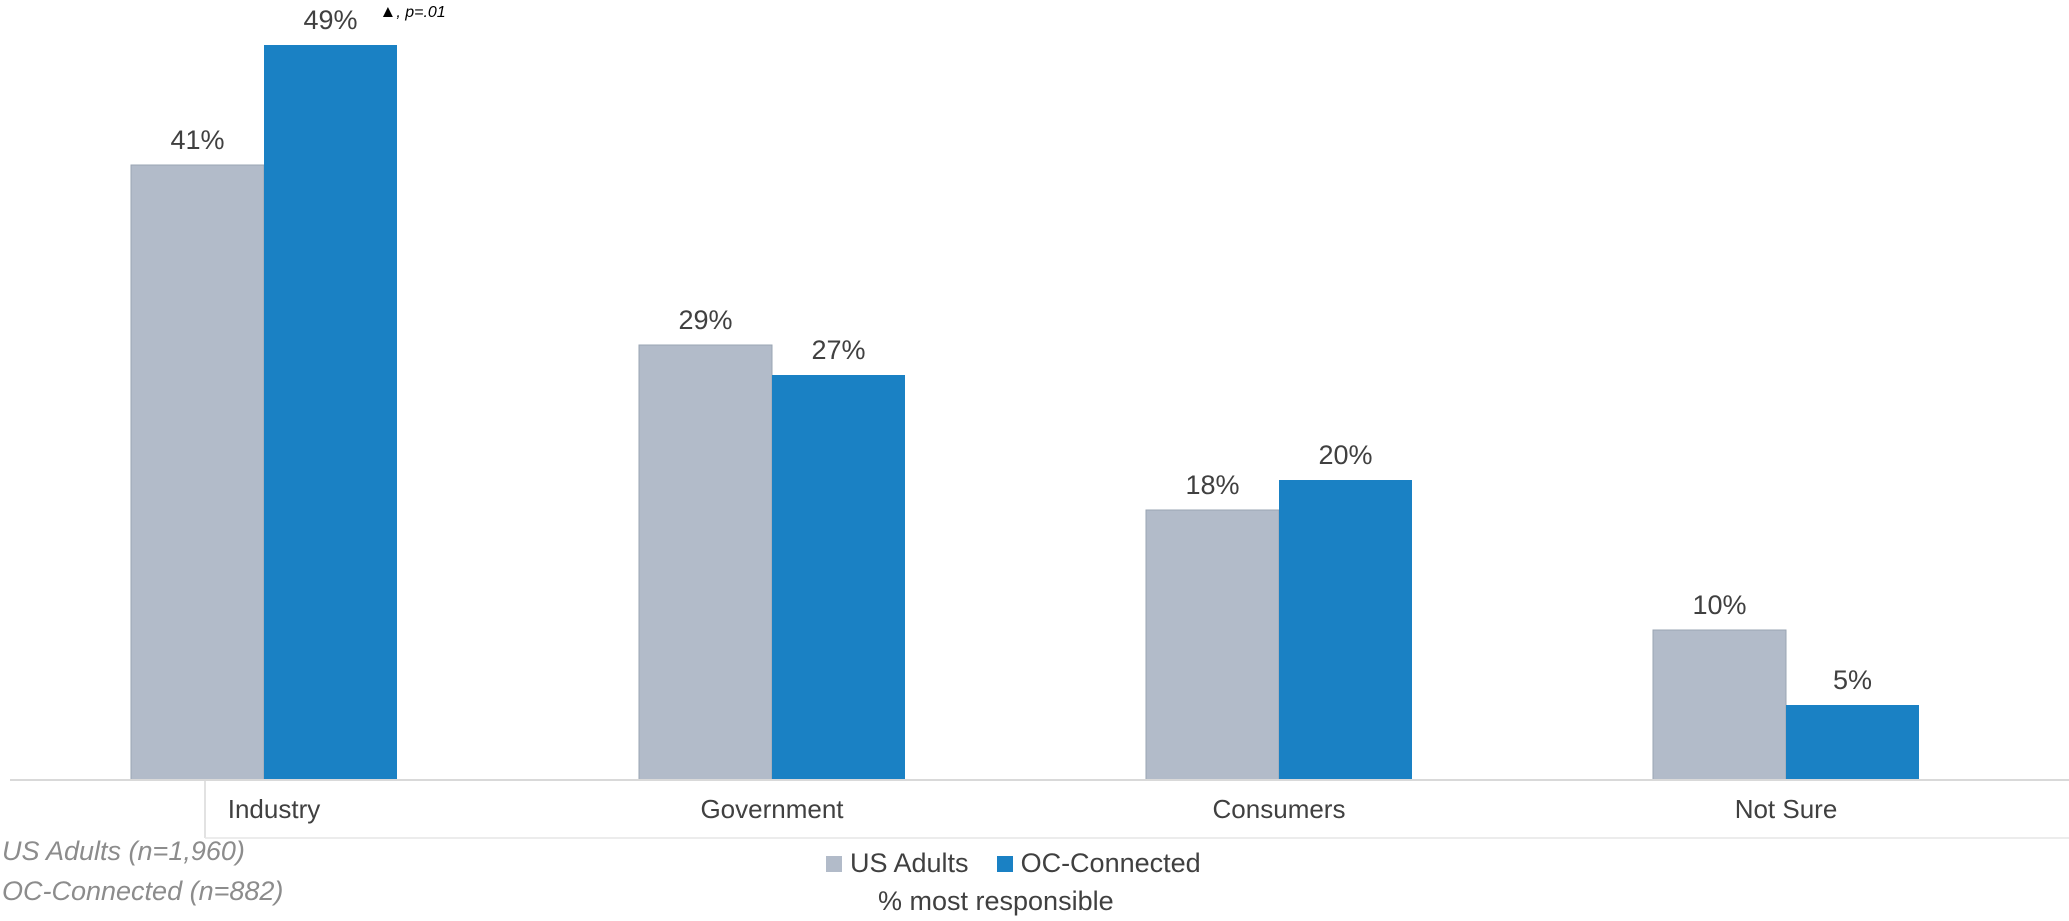 The height and width of the screenshot is (921, 2069). I want to click on legend-label-oc-connected: OC-Connected, so click(1110, 863).